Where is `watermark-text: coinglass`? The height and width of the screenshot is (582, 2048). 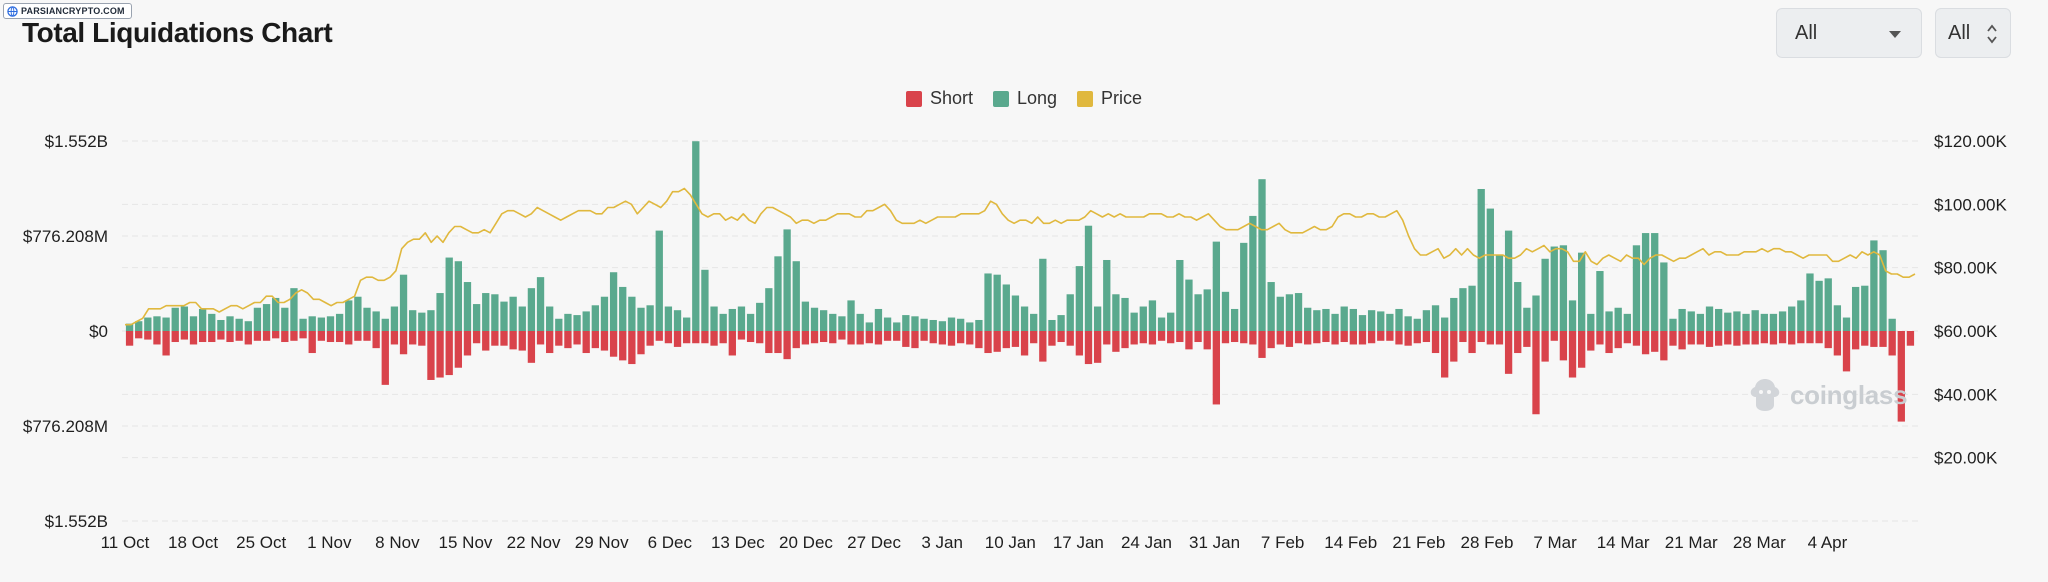
watermark-text: coinglass is located at coordinates (1849, 394).